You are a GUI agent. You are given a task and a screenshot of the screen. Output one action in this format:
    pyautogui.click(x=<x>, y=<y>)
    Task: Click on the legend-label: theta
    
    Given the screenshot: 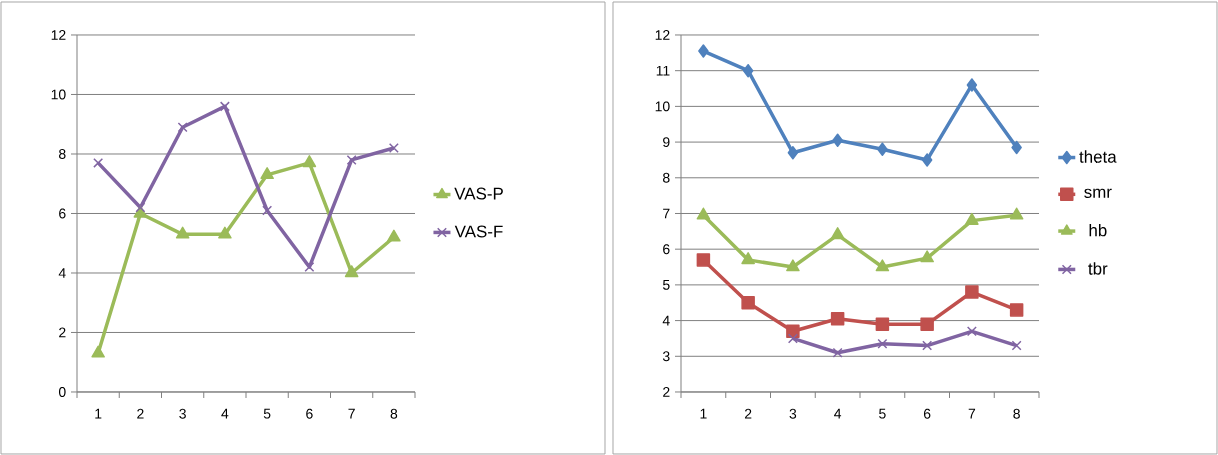 What is the action you would take?
    pyautogui.click(x=1098, y=156)
    